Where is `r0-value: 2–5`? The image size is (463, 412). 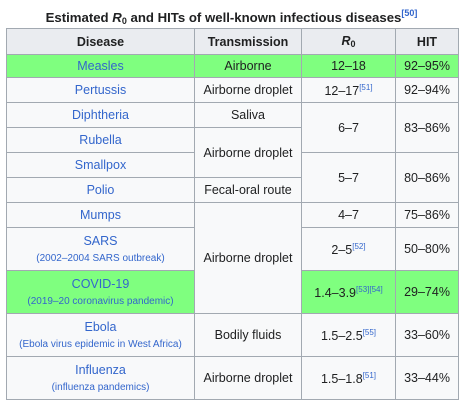 r0-value: 2–5 is located at coordinates (342, 249).